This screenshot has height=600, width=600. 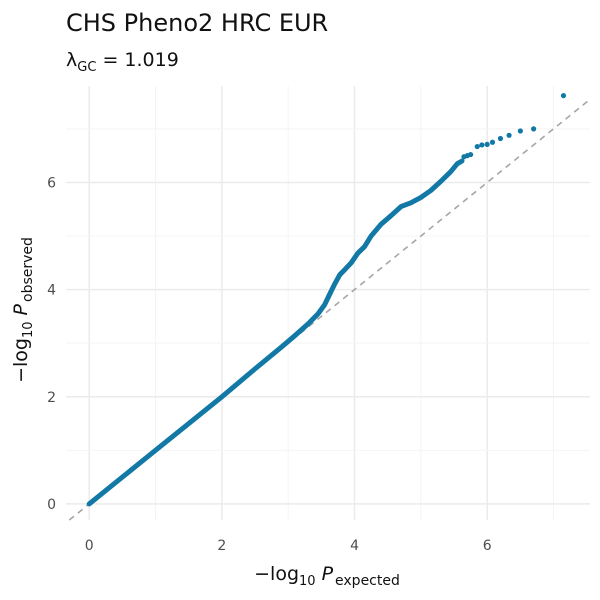 I want to click on x-axis-subscript: expected, so click(x=367, y=581).